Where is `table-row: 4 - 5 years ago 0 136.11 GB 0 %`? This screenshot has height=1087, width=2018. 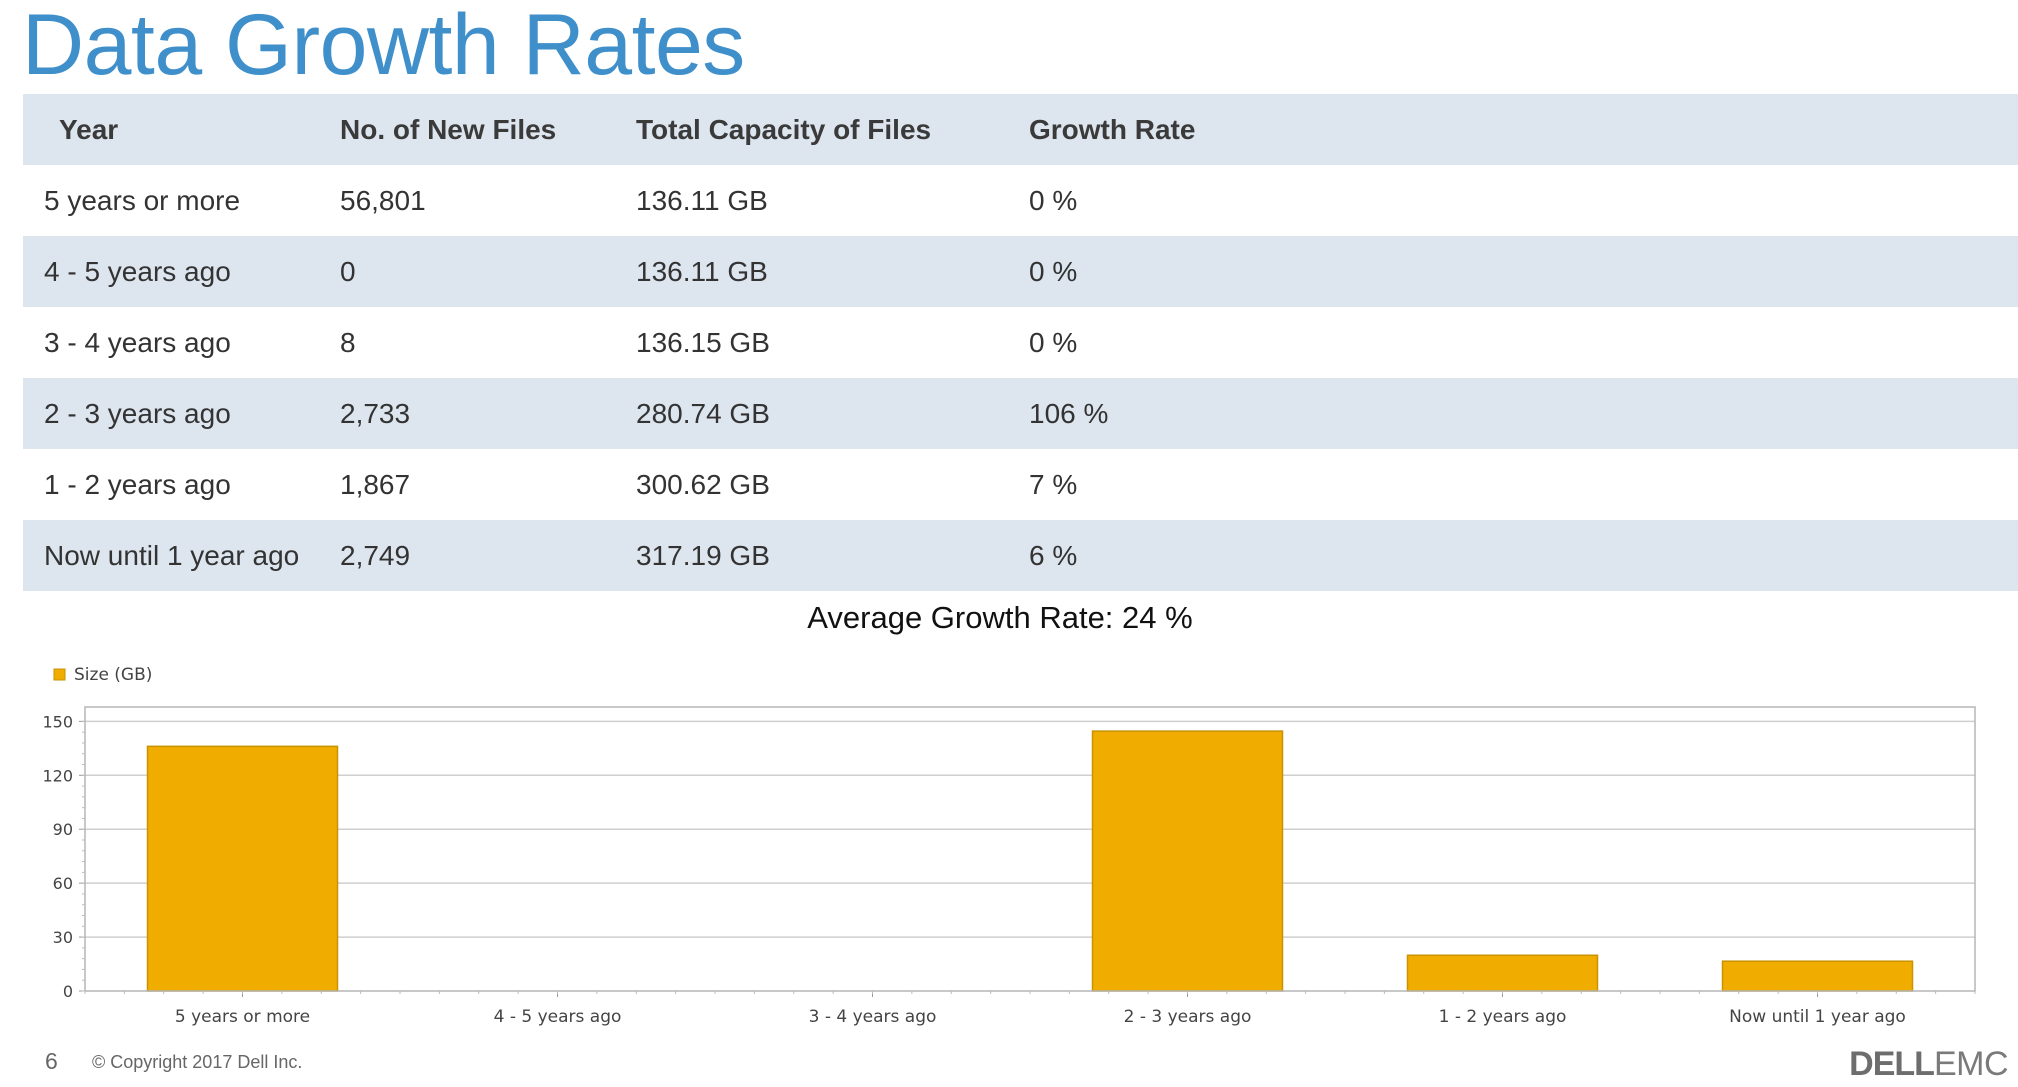 table-row: 4 - 5 years ago 0 136.11 GB 0 % is located at coordinates (1020, 271).